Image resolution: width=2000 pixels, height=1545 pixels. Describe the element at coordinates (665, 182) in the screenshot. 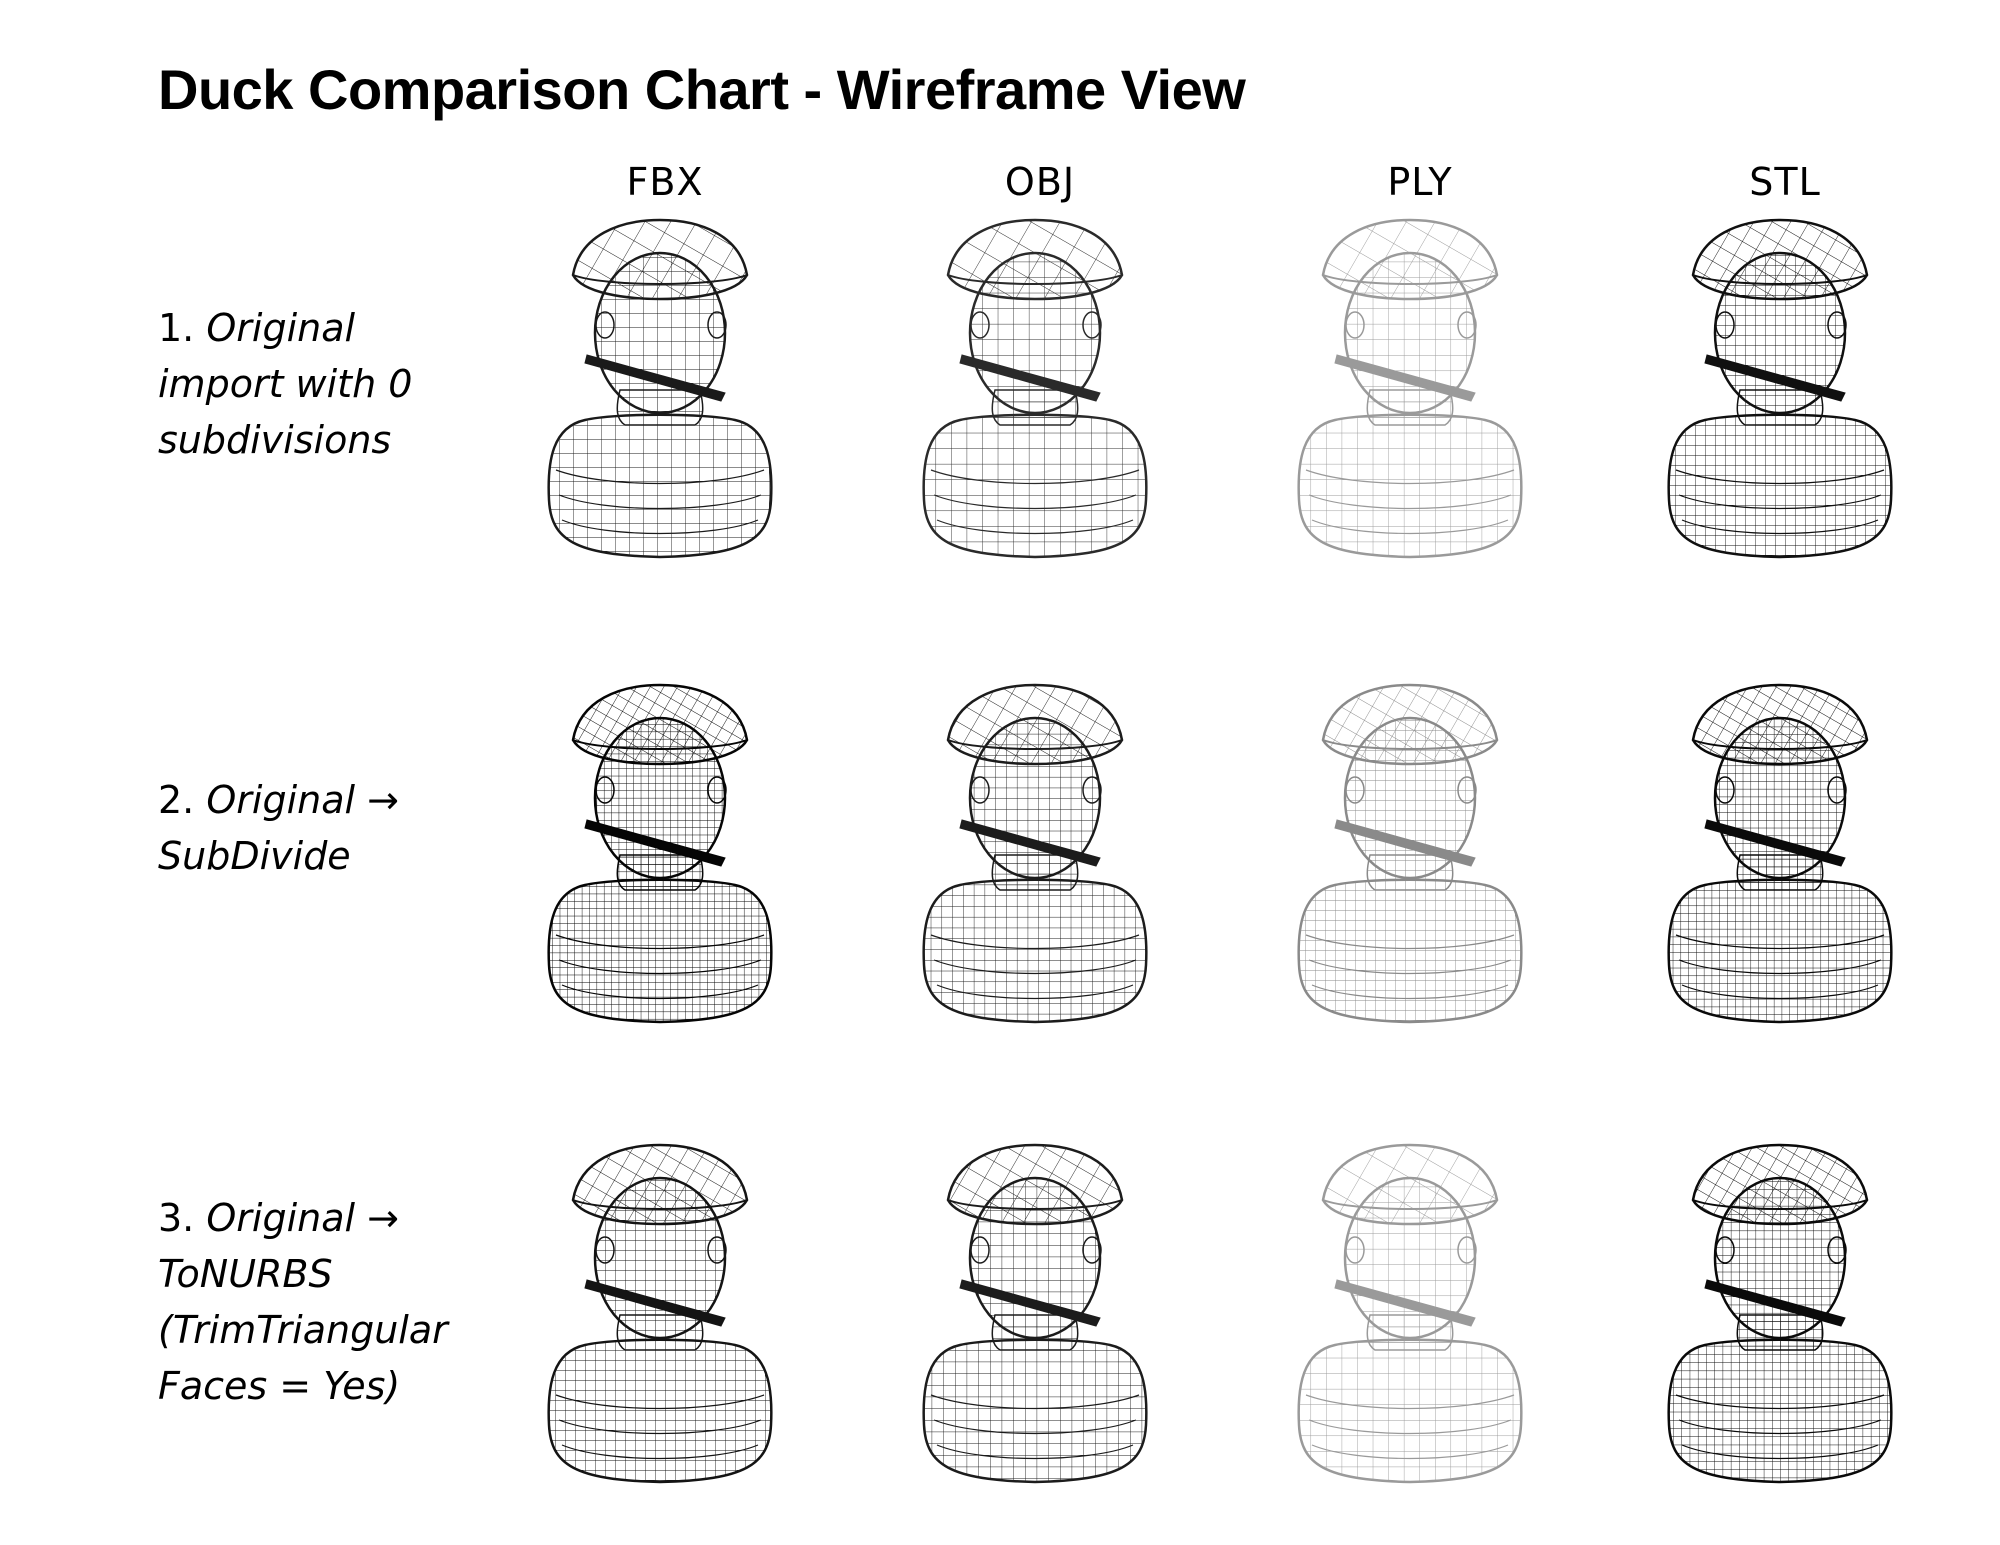

I see `column-header-fbx: FBX` at that location.